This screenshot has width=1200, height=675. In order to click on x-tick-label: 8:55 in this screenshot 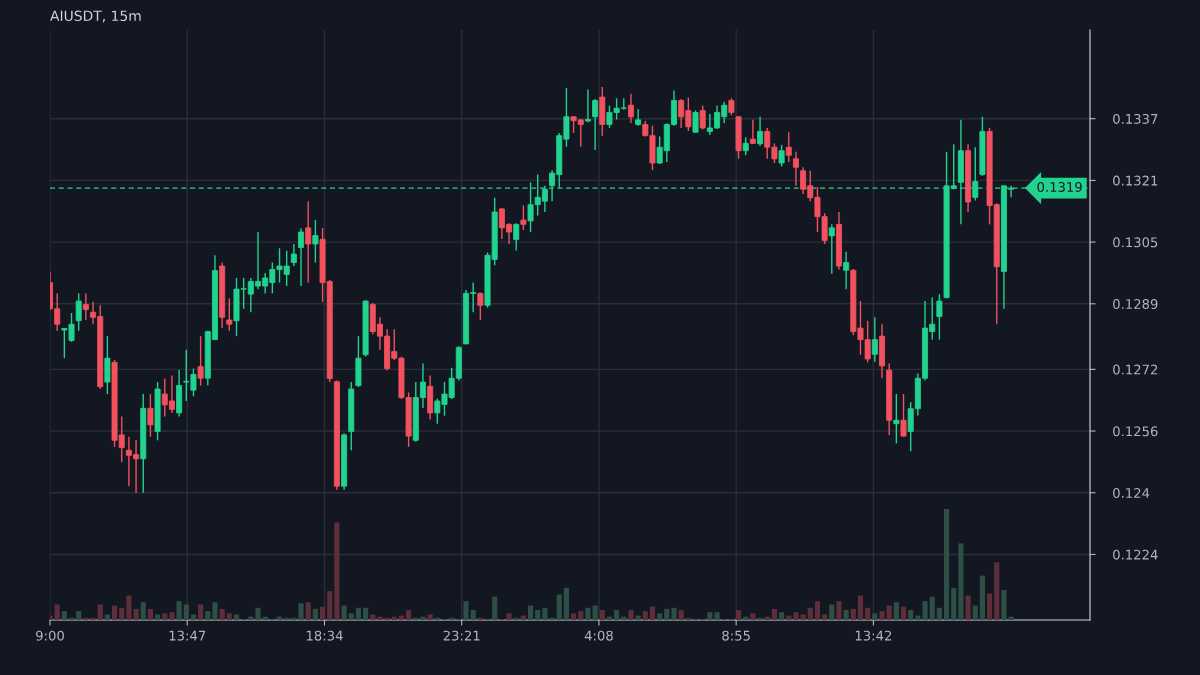, I will do `click(736, 635)`.